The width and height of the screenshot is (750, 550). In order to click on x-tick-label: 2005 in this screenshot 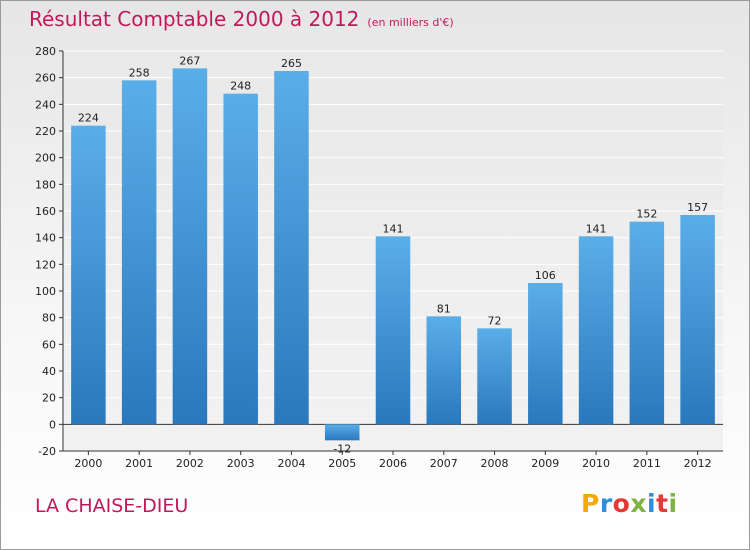, I will do `click(342, 463)`.